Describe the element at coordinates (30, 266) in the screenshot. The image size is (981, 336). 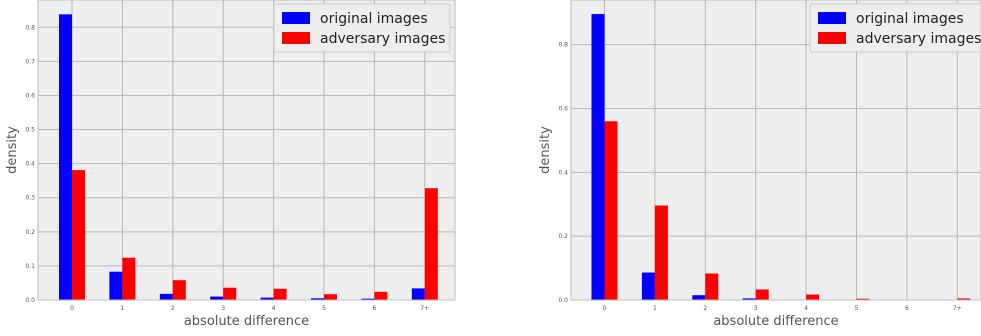
I see `y-tick-label: 0.1` at that location.